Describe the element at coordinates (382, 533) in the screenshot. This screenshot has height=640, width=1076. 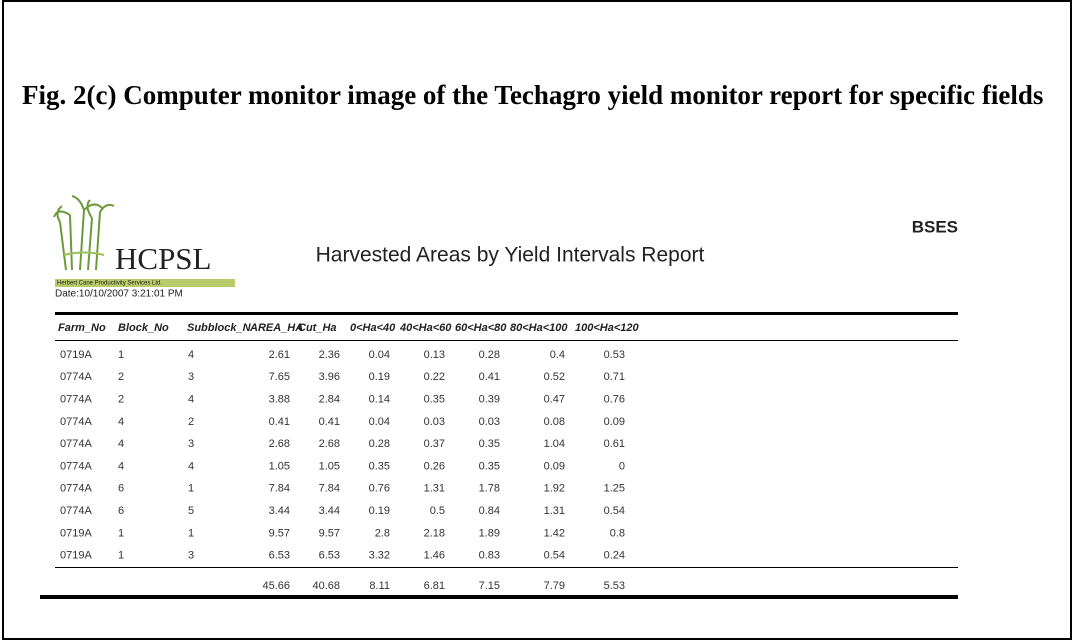
I see `table-cell: 2.8` at that location.